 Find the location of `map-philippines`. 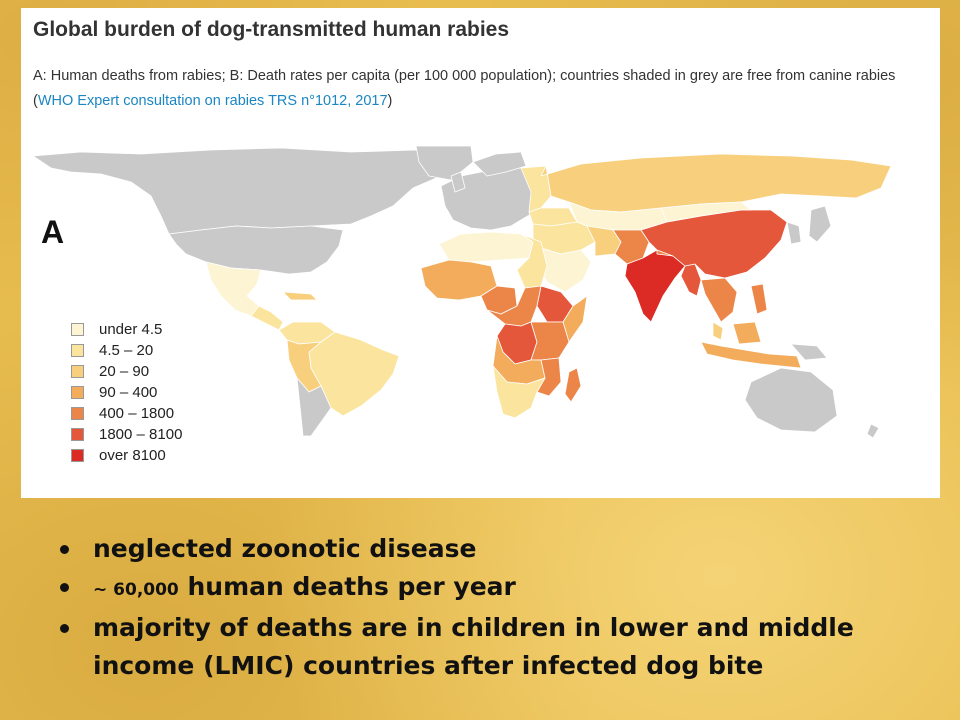

map-philippines is located at coordinates (759, 299).